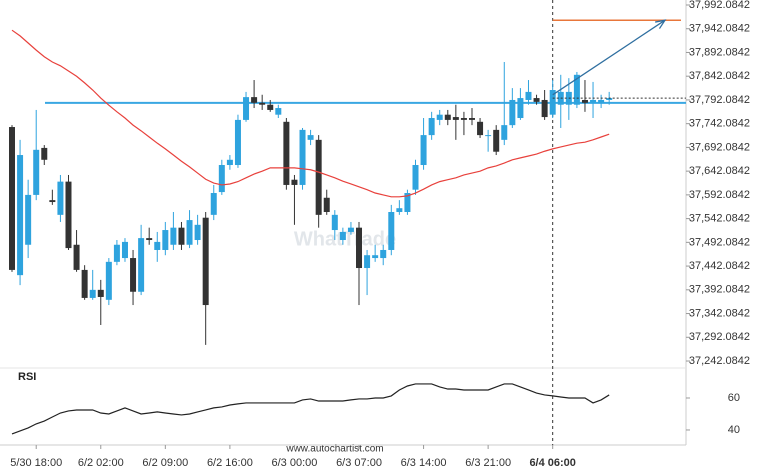  I want to click on y-tick-label: 37,292.0842, so click(719, 337).